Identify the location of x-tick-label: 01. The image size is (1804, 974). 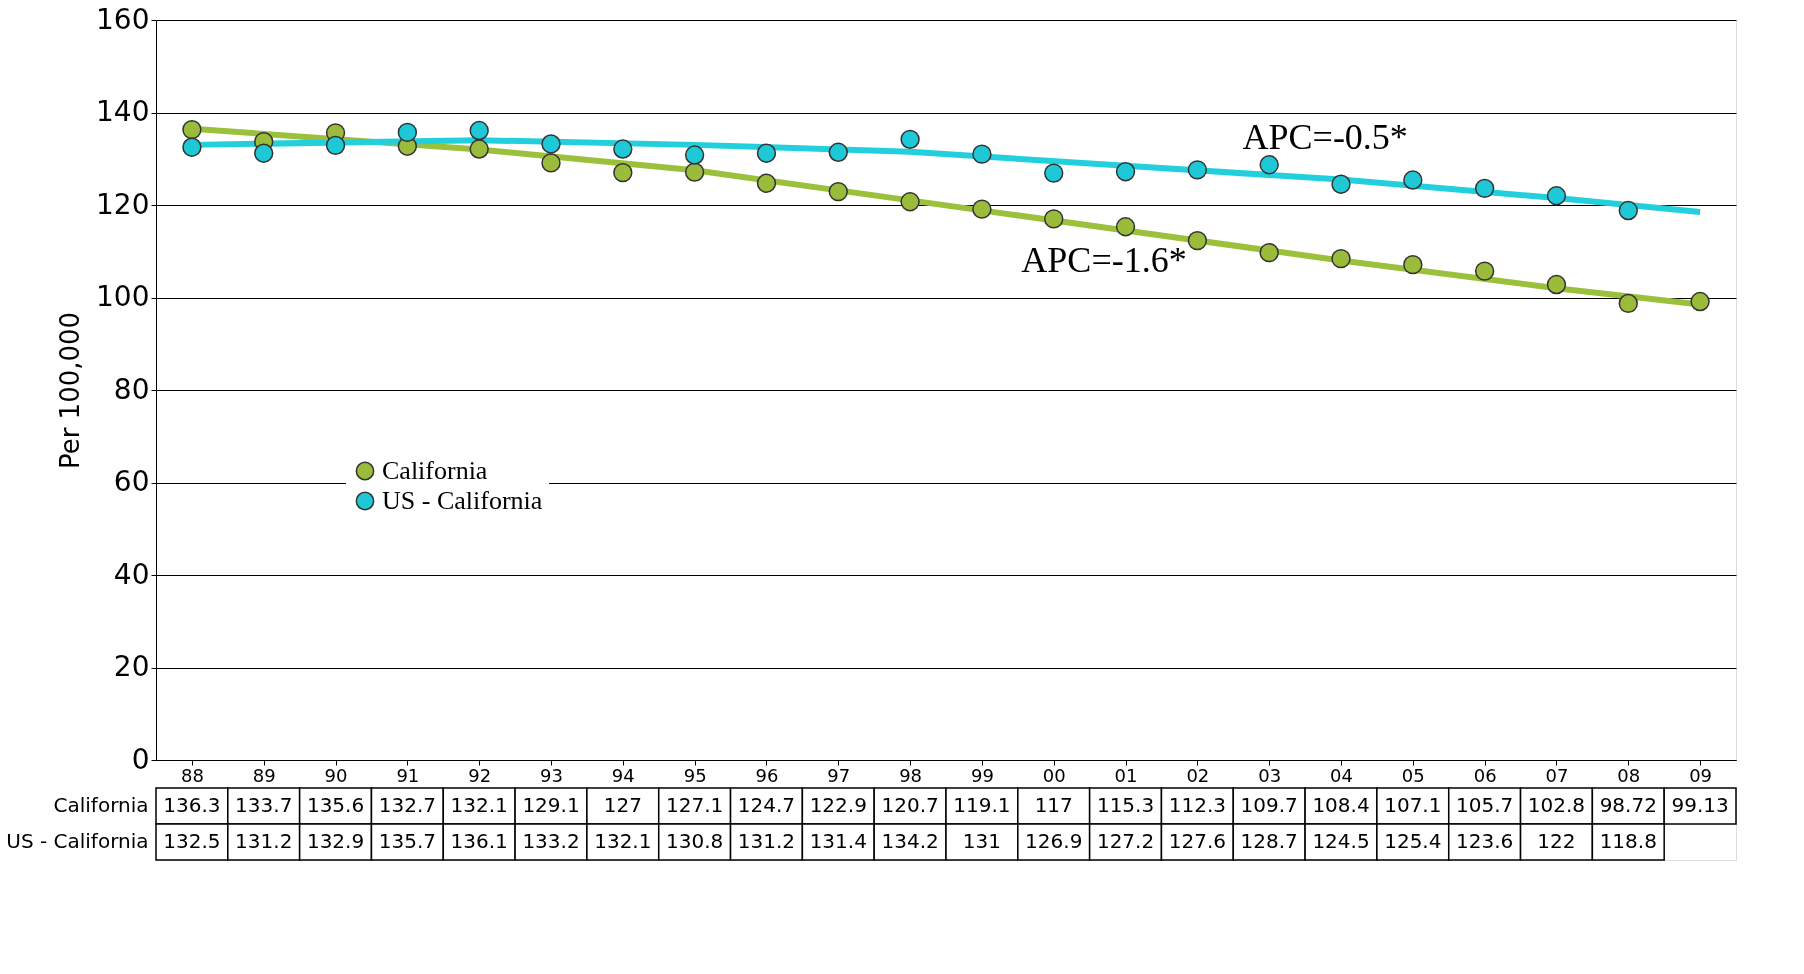
(1126, 775).